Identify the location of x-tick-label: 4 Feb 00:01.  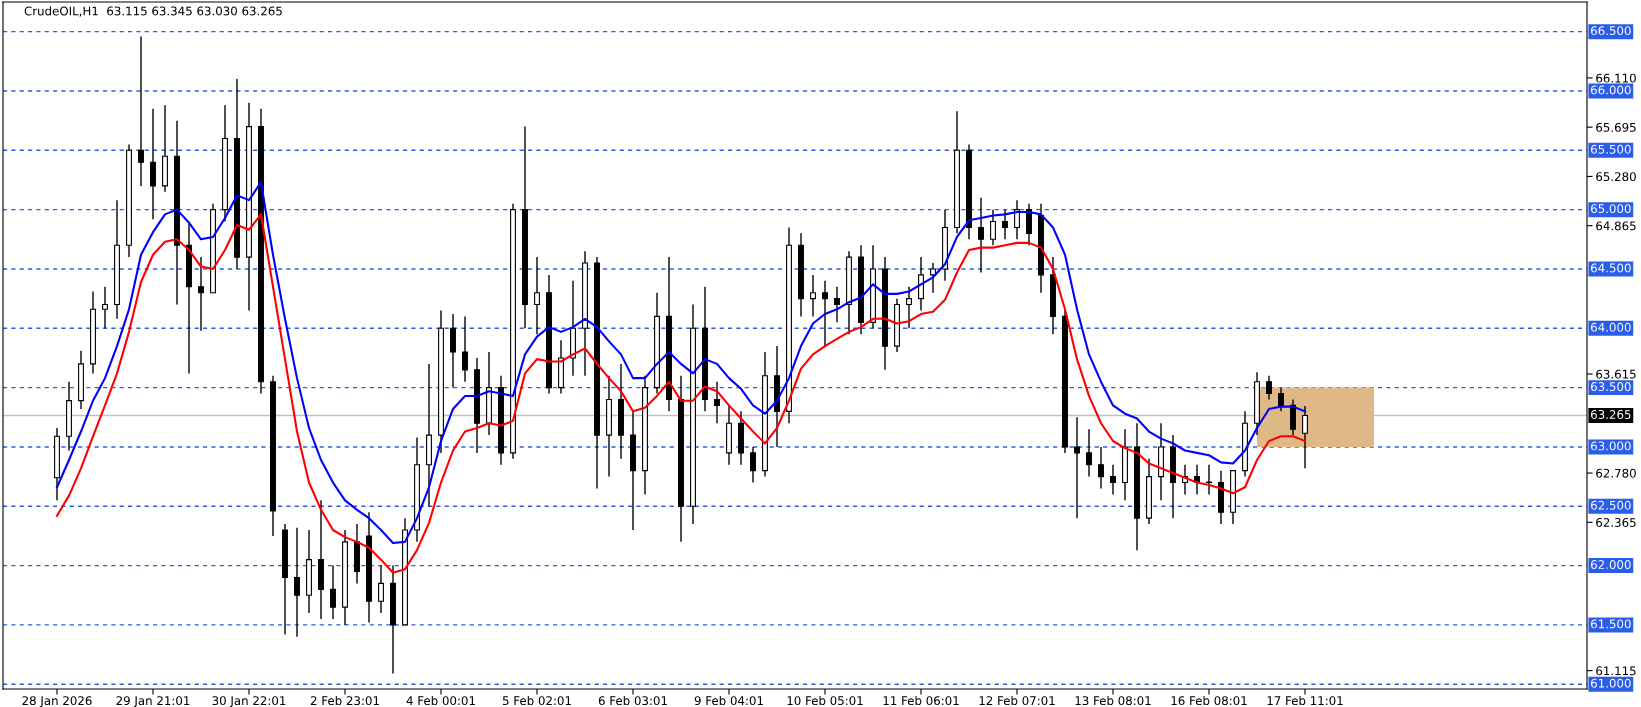
(440, 700).